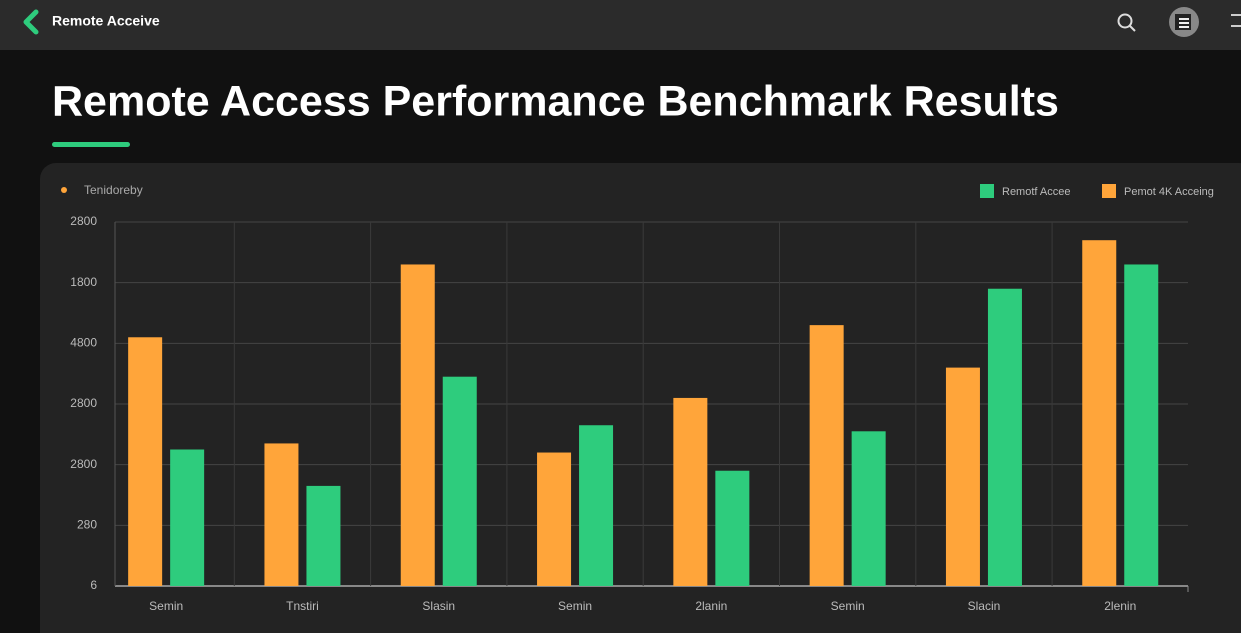  I want to click on y-tick-label: 1800, so click(83, 282).